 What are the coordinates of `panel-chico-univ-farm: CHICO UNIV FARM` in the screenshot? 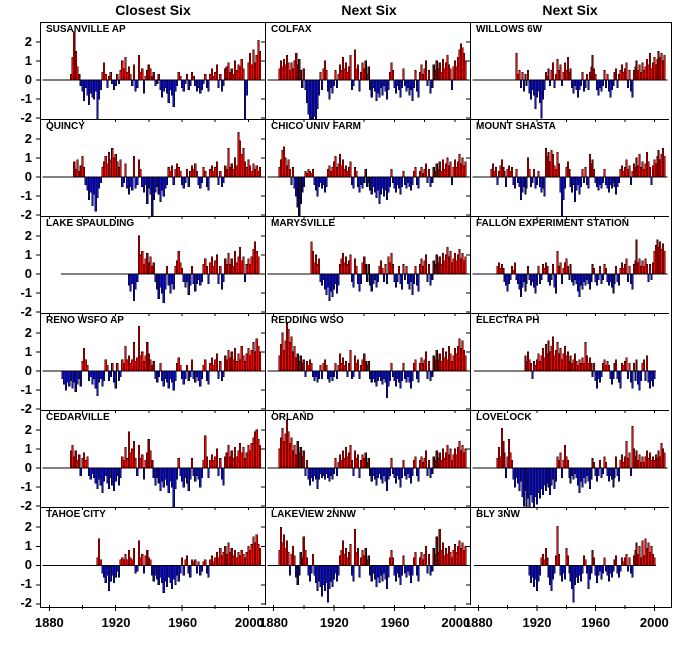 It's located at (366, 169).